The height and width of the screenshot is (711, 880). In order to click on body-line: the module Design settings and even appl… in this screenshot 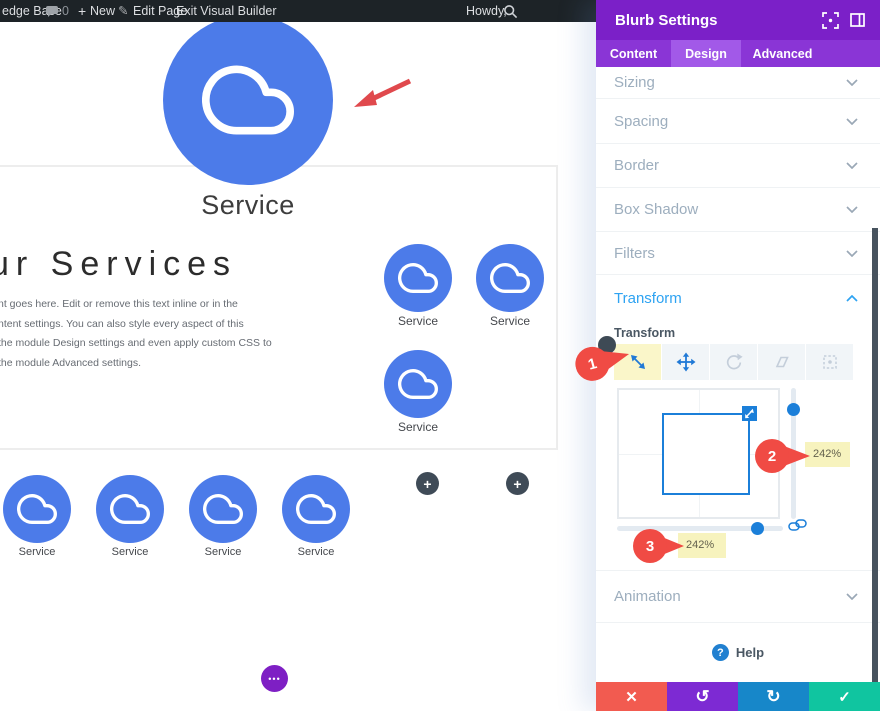, I will do `click(136, 343)`.